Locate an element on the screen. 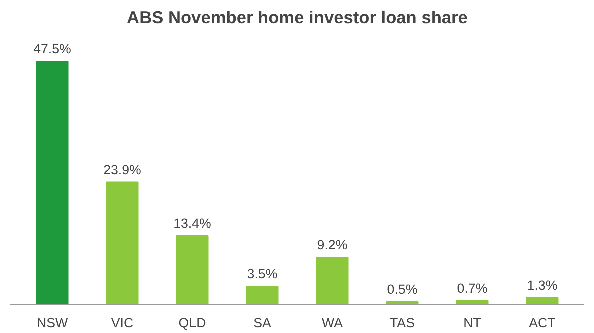 This screenshot has height=333, width=594. x-tick-label: VIC is located at coordinates (122, 323).